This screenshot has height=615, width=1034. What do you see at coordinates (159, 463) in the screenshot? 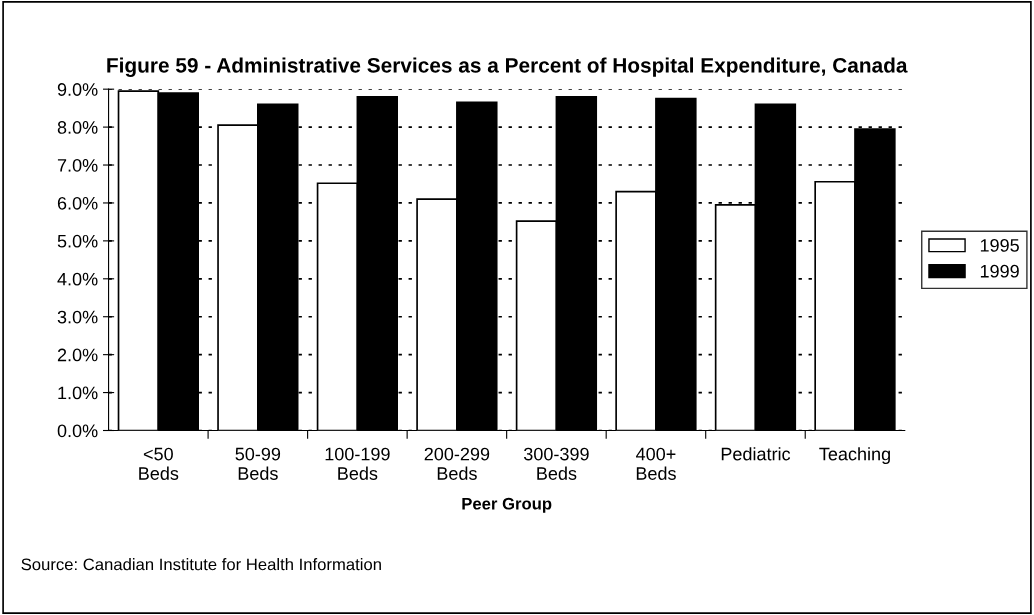
I see `x-tick-label: <50 Beds` at bounding box center [159, 463].